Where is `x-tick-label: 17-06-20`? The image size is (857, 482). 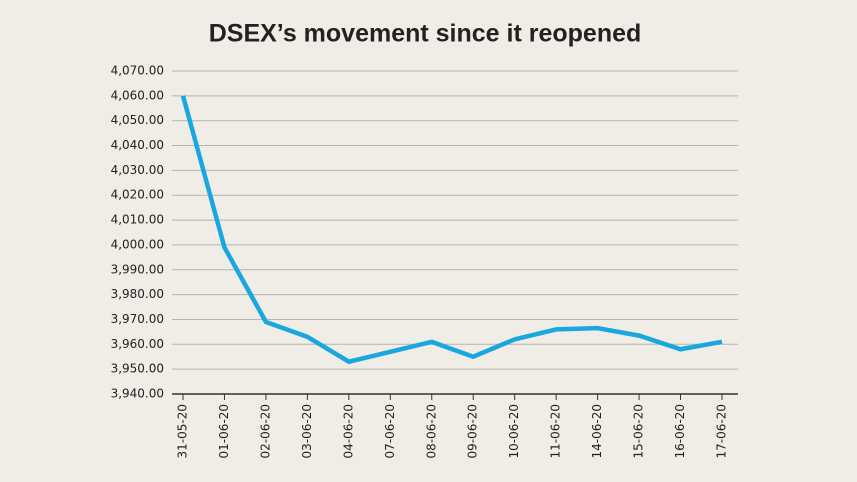 x-tick-label: 17-06-20 is located at coordinates (722, 431).